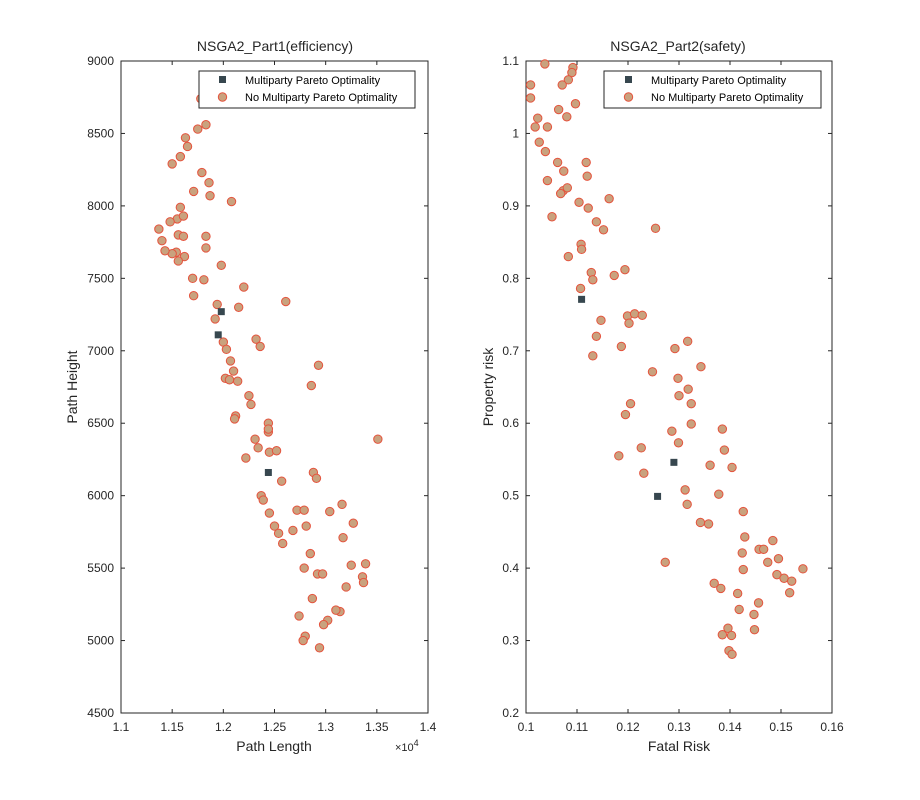  Describe the element at coordinates (428, 727) in the screenshot. I see `x-tick-label: 1.4` at that location.